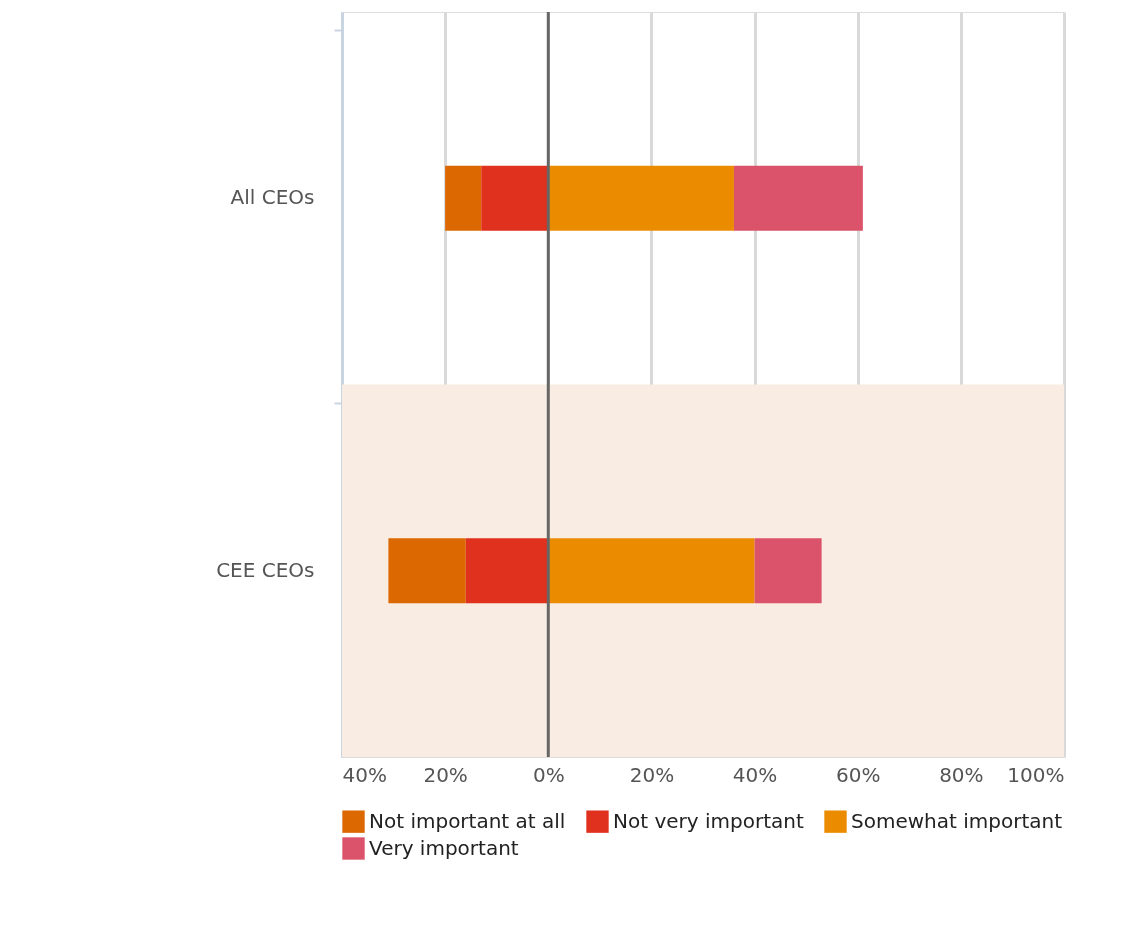 The height and width of the screenshot is (928, 1130). Describe the element at coordinates (957, 820) in the screenshot. I see `legend-label: Somewhat important` at that location.